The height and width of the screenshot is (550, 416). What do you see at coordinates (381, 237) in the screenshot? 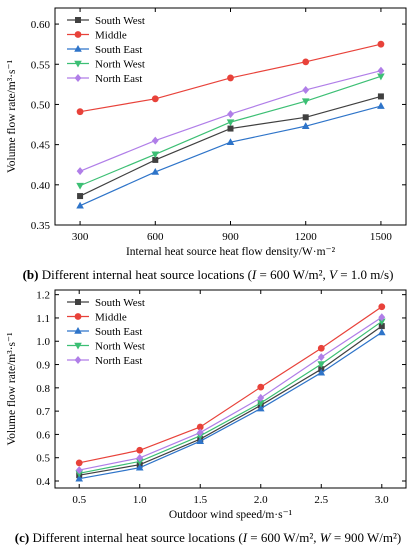
I see `chart-b-x-tick-label: 1500` at bounding box center [381, 237].